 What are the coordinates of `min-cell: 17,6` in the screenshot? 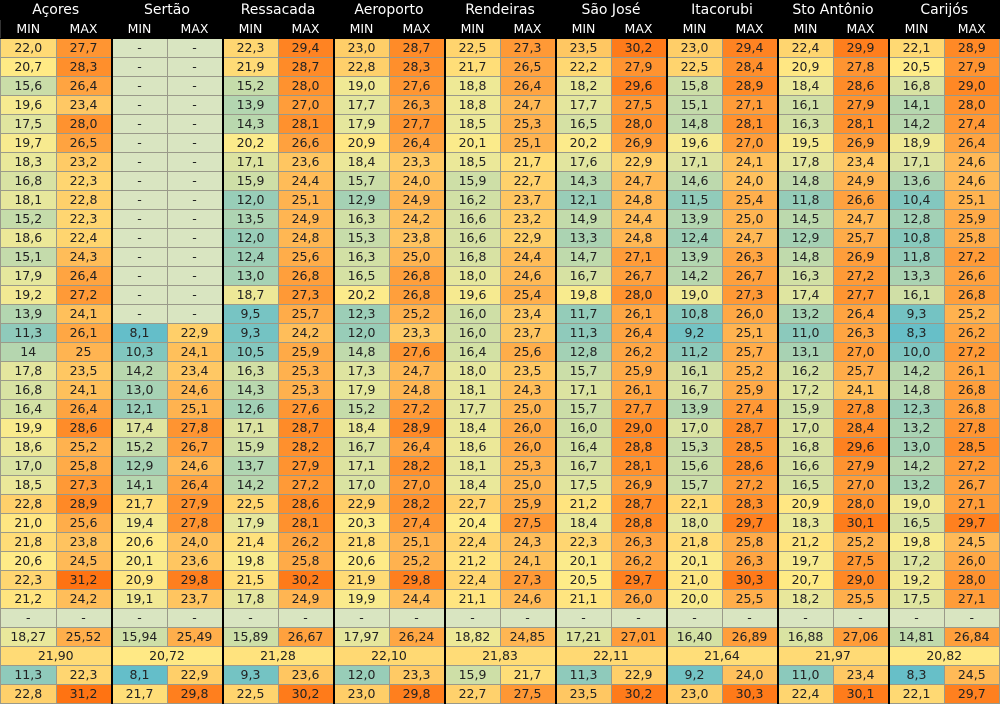 It's located at (583, 162).